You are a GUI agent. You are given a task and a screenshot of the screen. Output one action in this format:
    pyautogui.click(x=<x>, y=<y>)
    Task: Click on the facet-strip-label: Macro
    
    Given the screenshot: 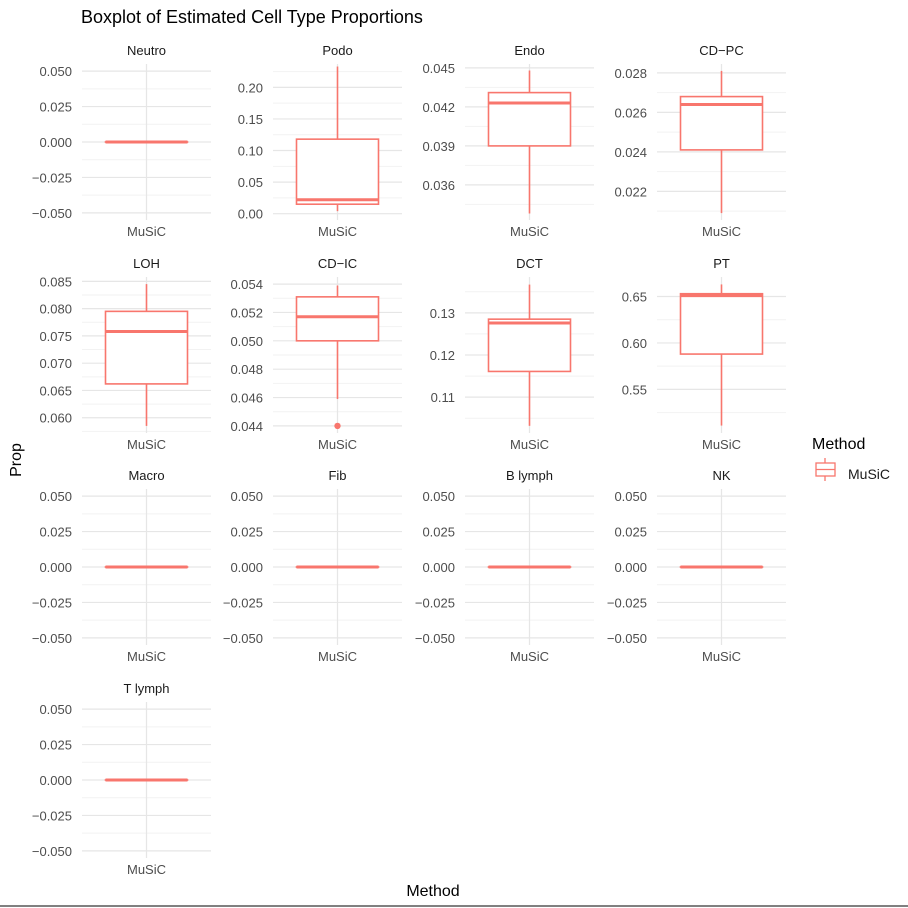 What is the action you would take?
    pyautogui.click(x=146, y=475)
    